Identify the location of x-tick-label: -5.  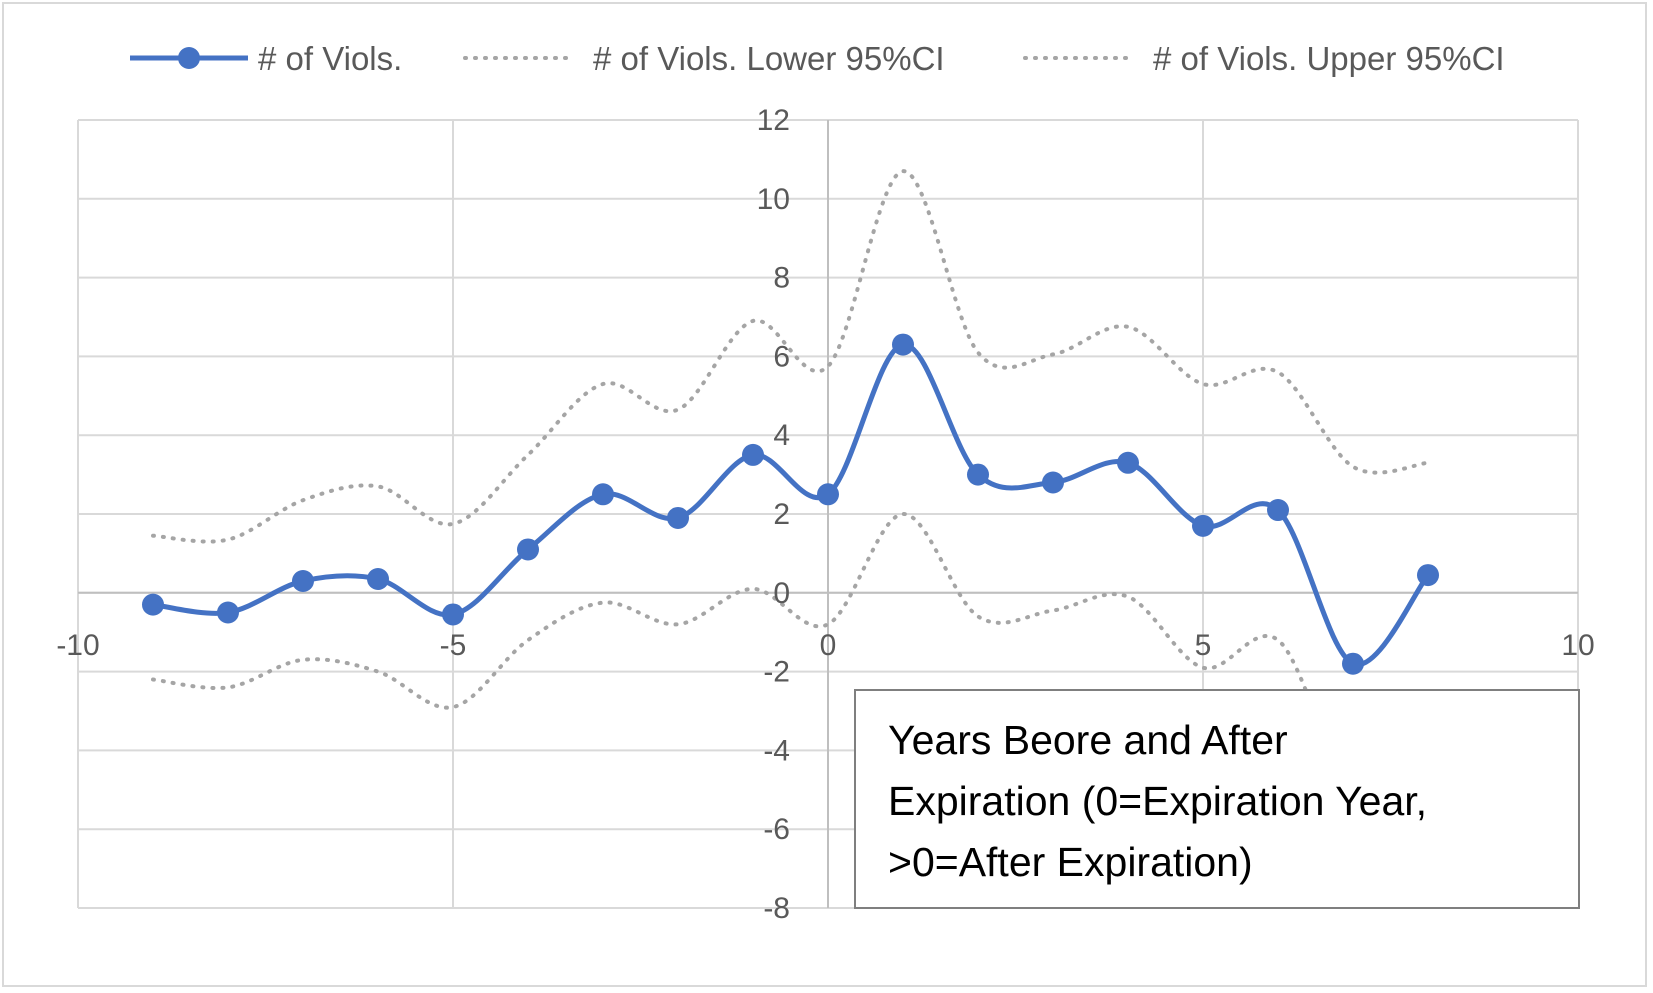
(453, 645).